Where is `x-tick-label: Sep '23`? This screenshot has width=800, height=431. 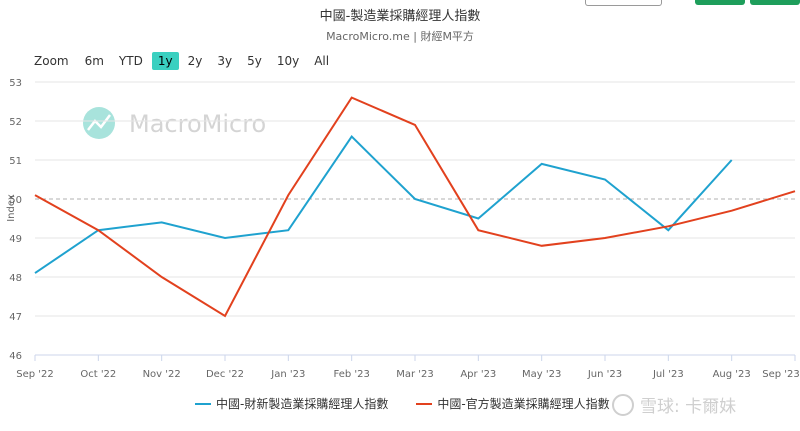 x-tick-label: Sep '23 is located at coordinates (781, 374).